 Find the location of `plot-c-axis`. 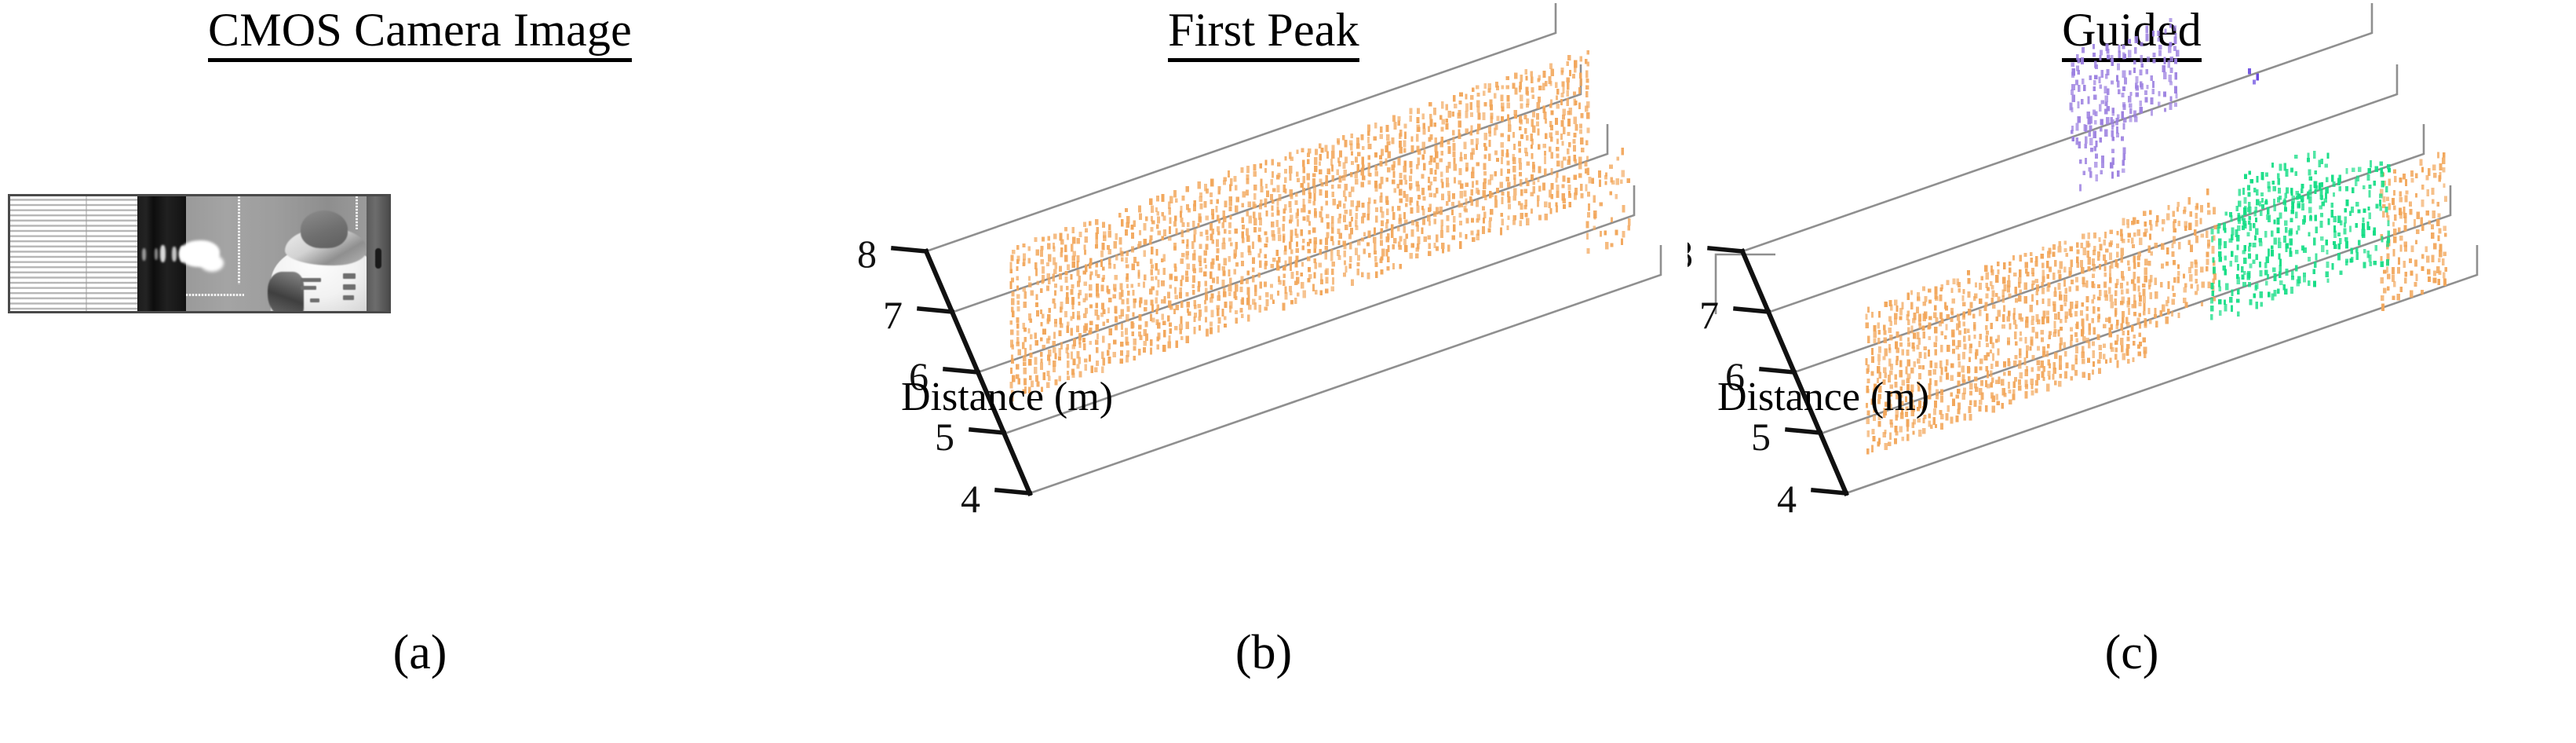

plot-c-axis is located at coordinates (1778, 371).